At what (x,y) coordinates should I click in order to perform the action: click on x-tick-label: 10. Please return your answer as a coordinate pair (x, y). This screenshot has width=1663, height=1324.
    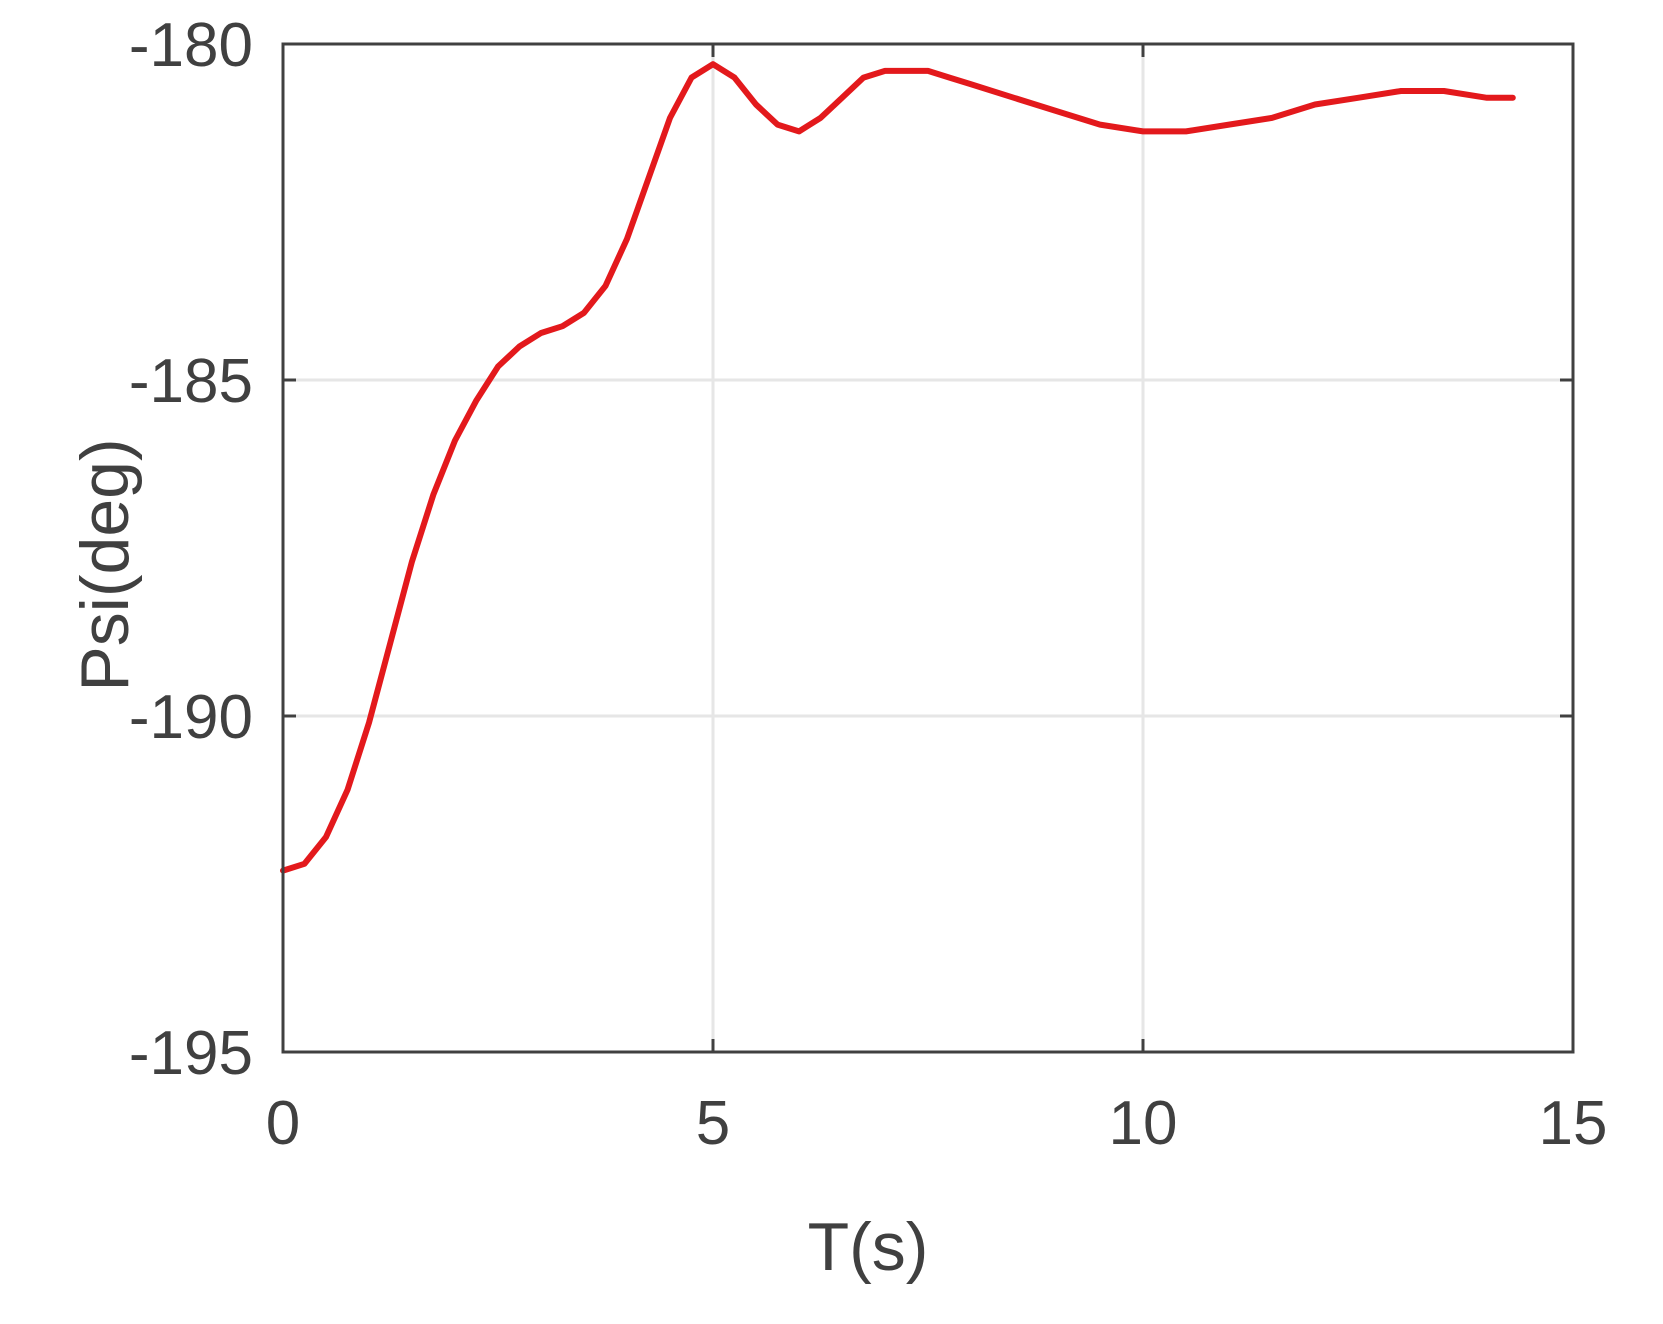
    Looking at the image, I should click on (1143, 1123).